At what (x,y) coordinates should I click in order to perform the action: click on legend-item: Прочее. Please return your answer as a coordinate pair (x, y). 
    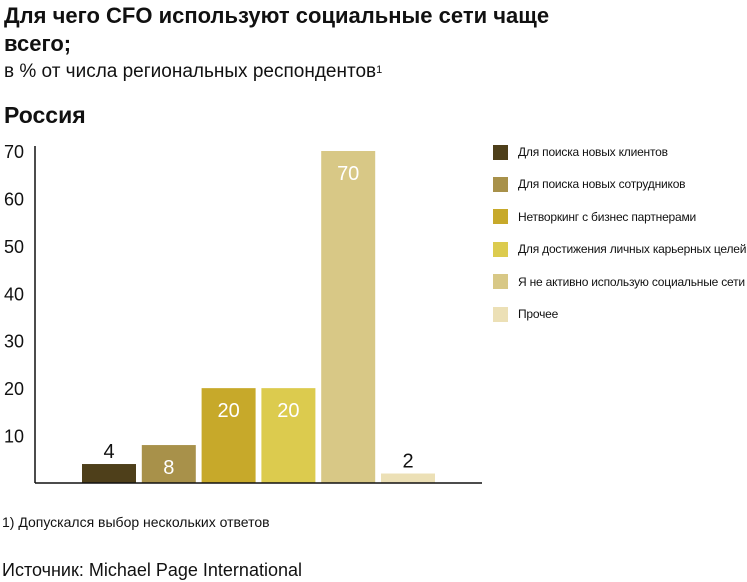
    Looking at the image, I should click on (525, 314).